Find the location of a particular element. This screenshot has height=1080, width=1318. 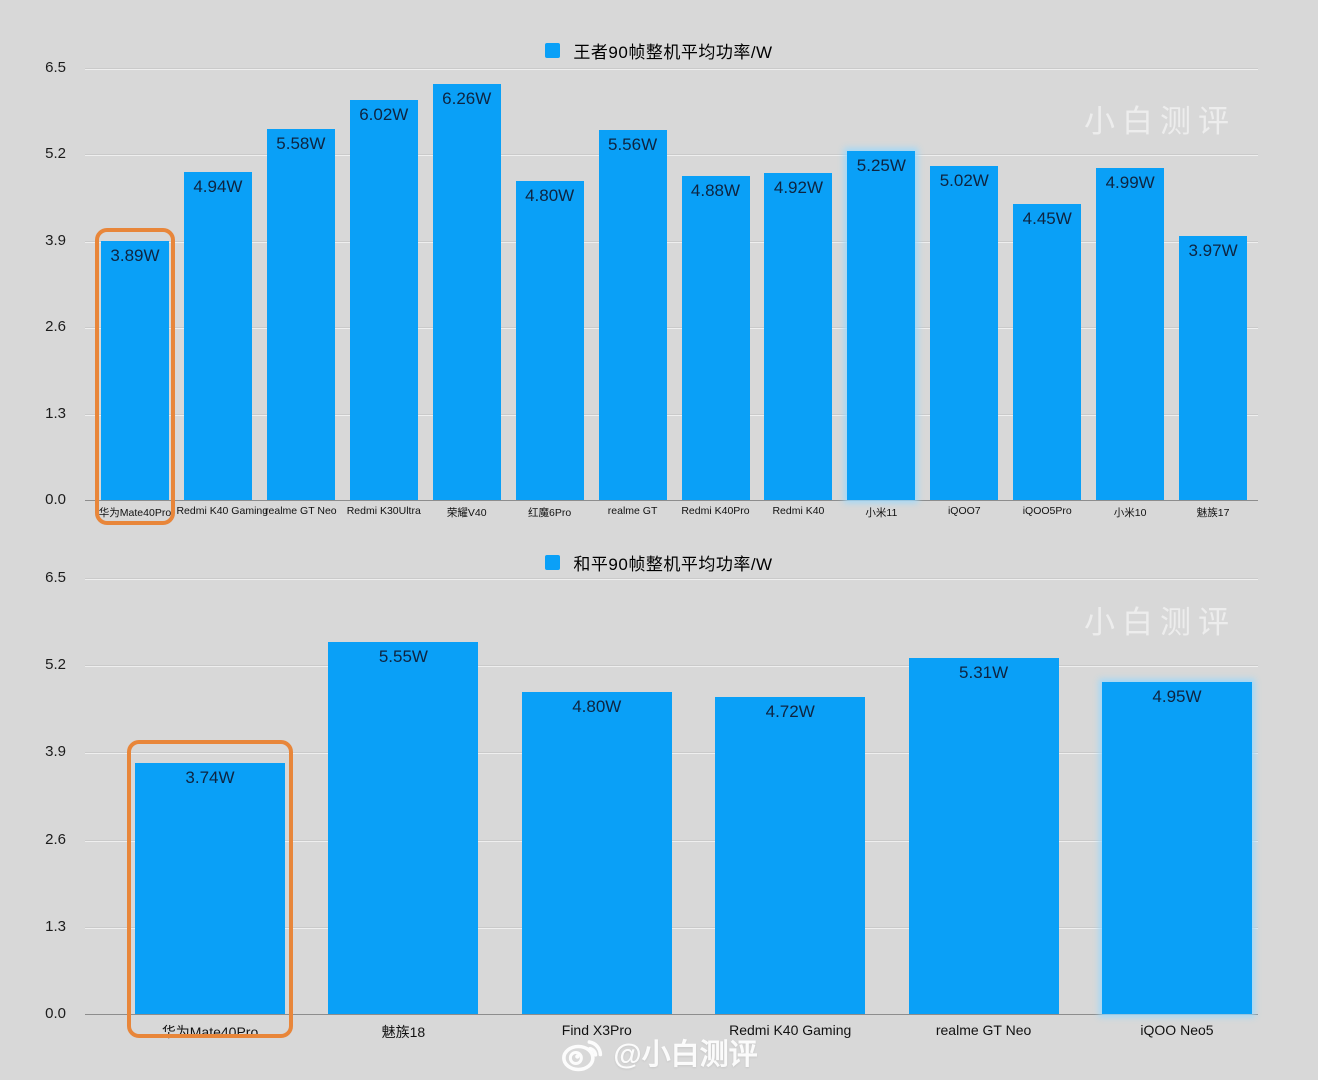

bar-value-label: 4.45W is located at coordinates (1047, 219).